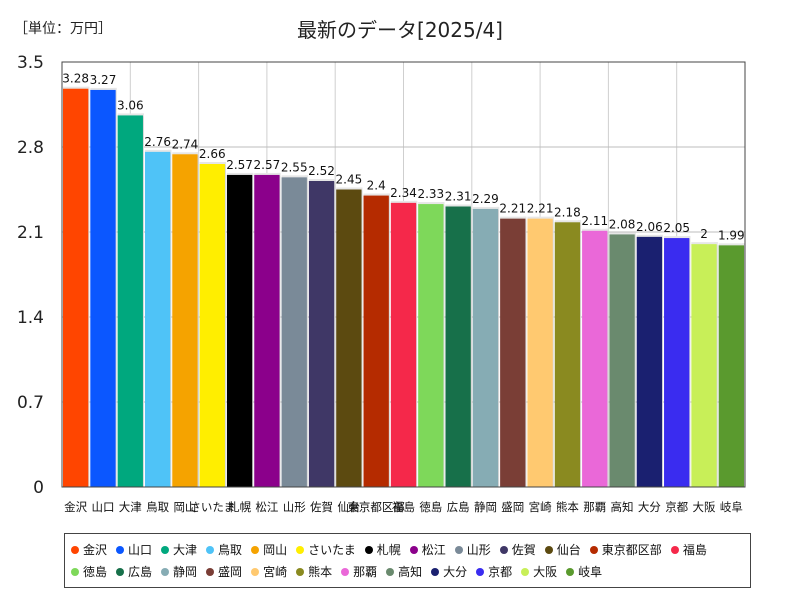 The height and width of the screenshot is (600, 800). I want to click on x-tick-label: 岐阜, so click(731, 507).